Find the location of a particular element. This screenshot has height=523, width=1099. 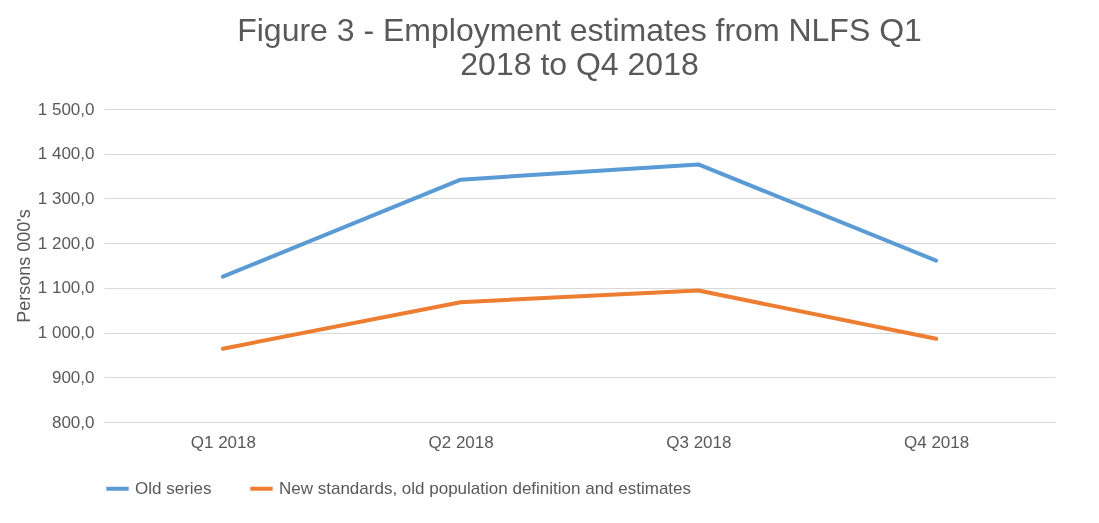

x-tick-label: Q4 2018 is located at coordinates (937, 442).